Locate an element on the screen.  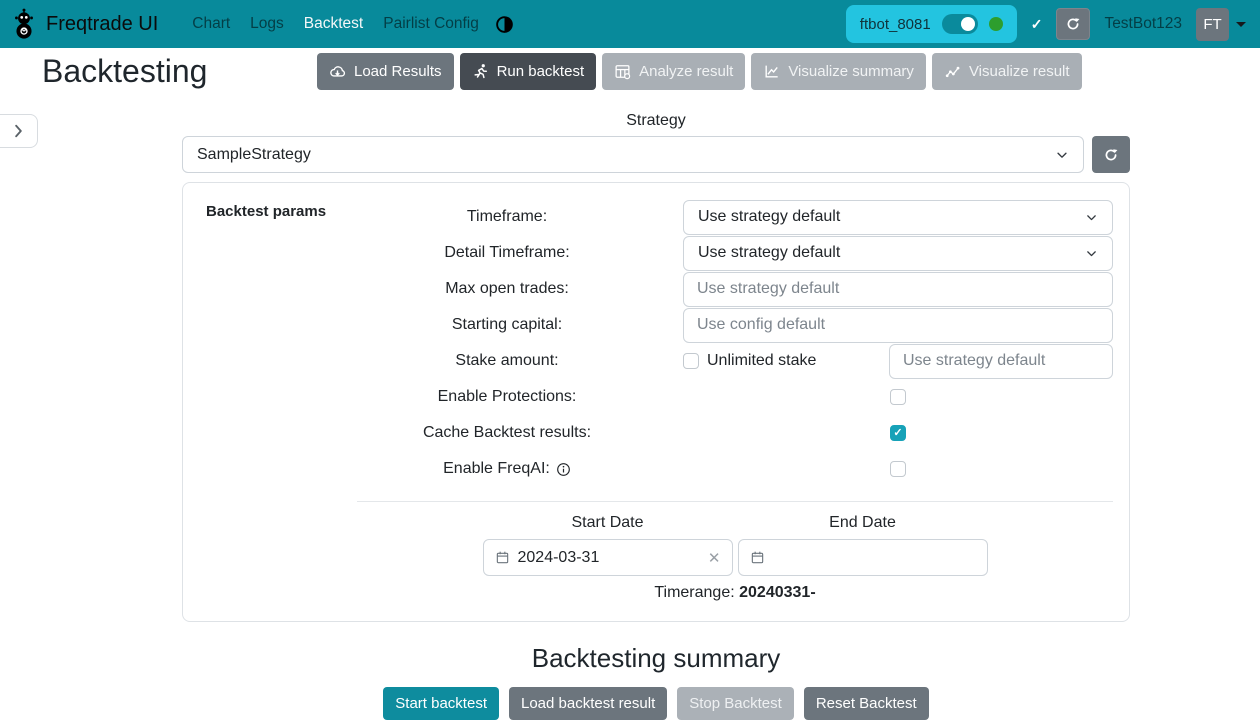
sidebar-expand-button is located at coordinates (19, 131).